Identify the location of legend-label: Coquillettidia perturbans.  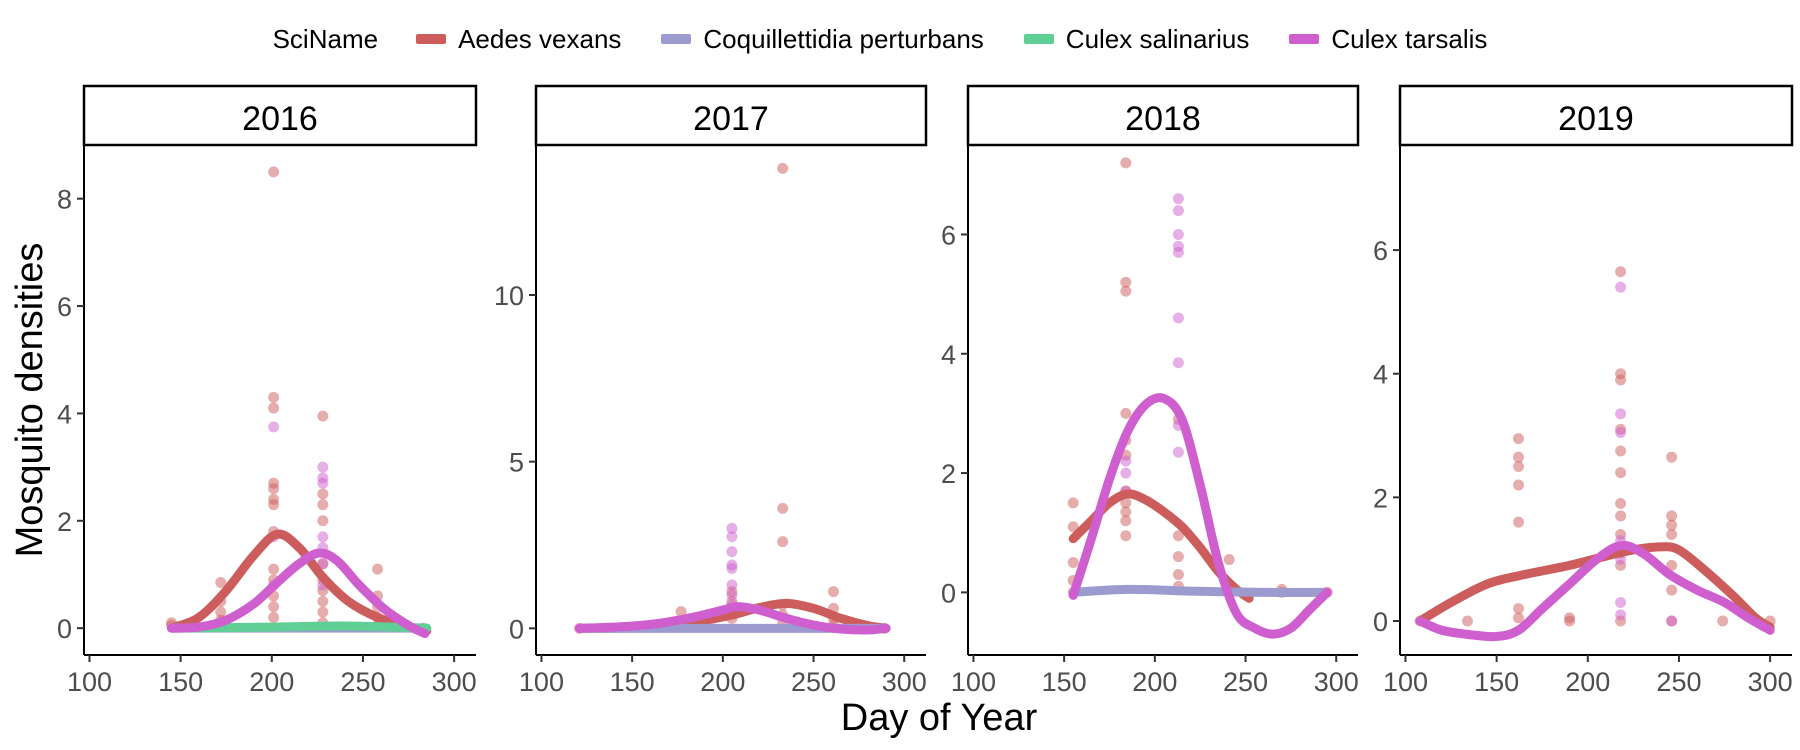
(843, 38).